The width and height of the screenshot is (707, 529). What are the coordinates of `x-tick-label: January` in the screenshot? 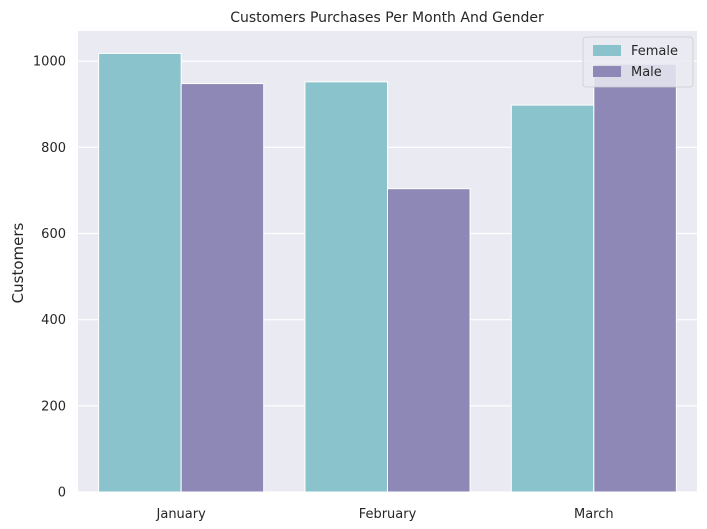 It's located at (181, 514).